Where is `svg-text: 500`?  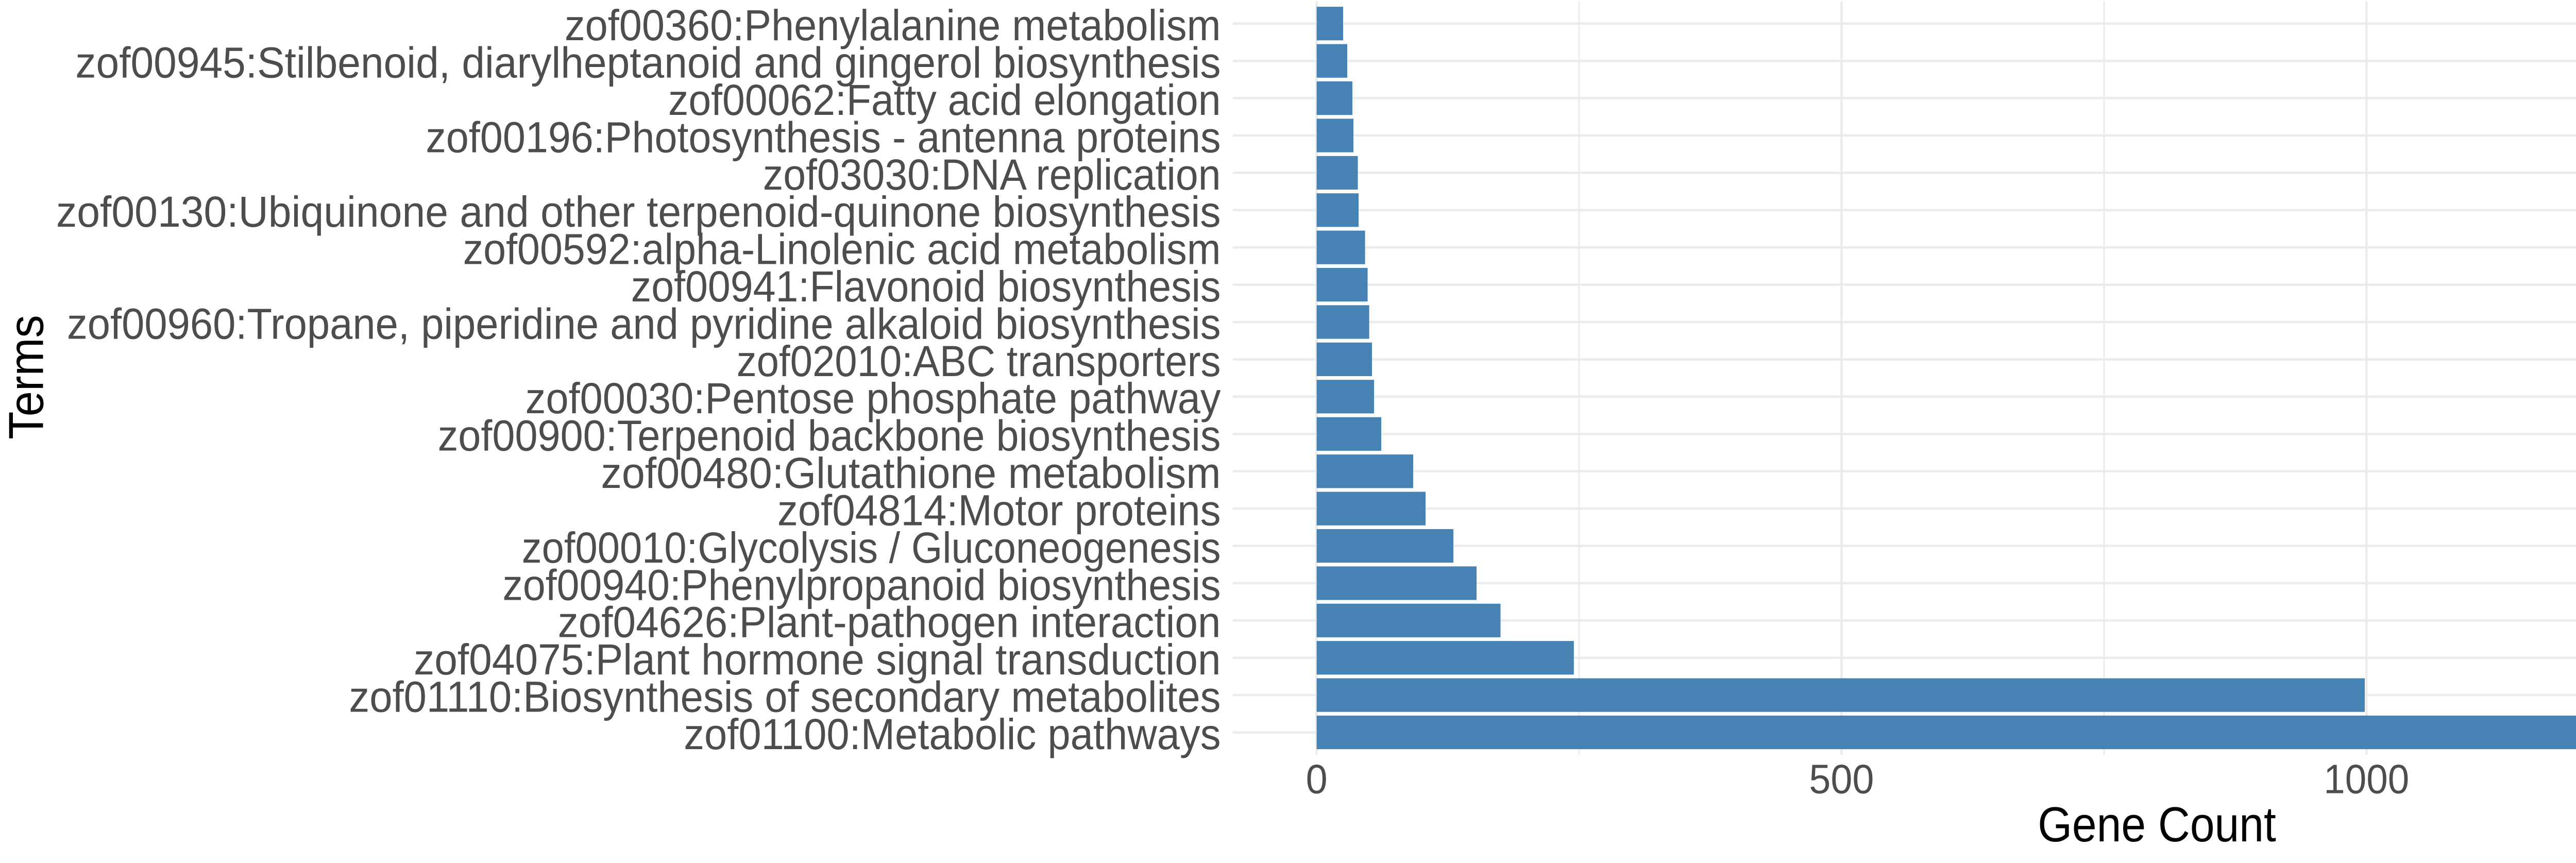
svg-text: 500 is located at coordinates (1841, 779).